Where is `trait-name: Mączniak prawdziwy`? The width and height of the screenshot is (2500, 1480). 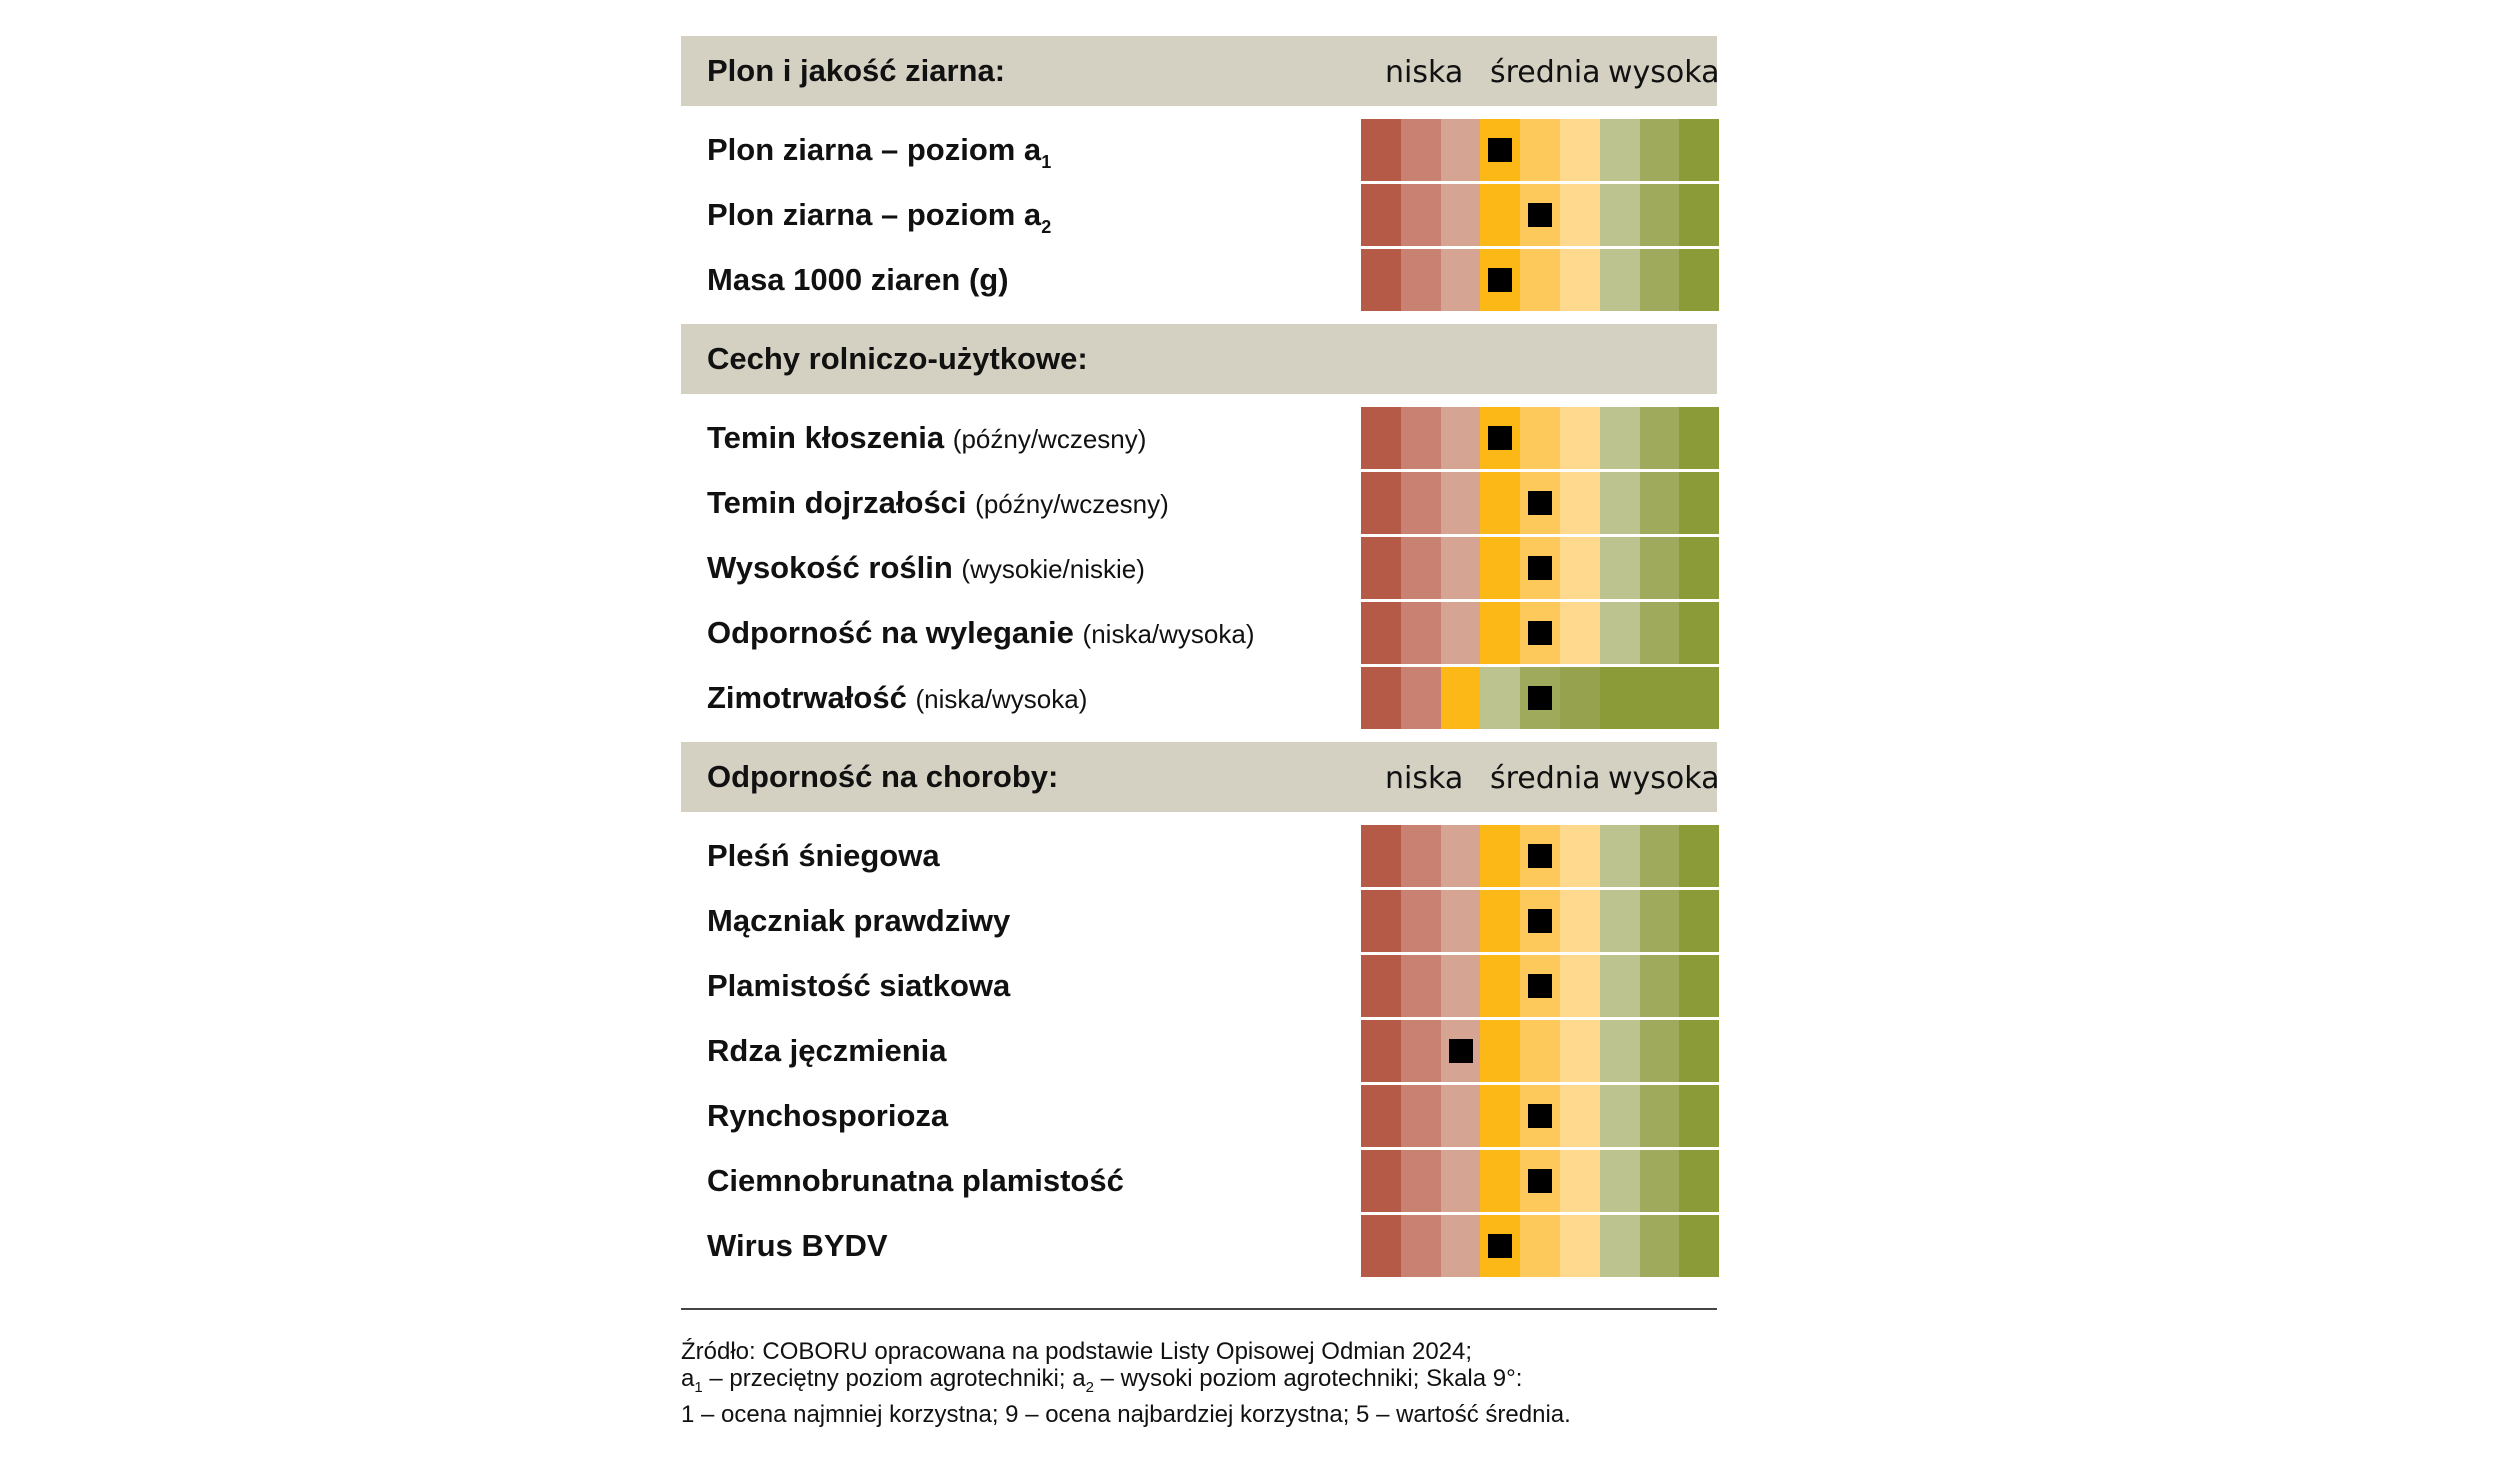 trait-name: Mączniak prawdziwy is located at coordinates (859, 920).